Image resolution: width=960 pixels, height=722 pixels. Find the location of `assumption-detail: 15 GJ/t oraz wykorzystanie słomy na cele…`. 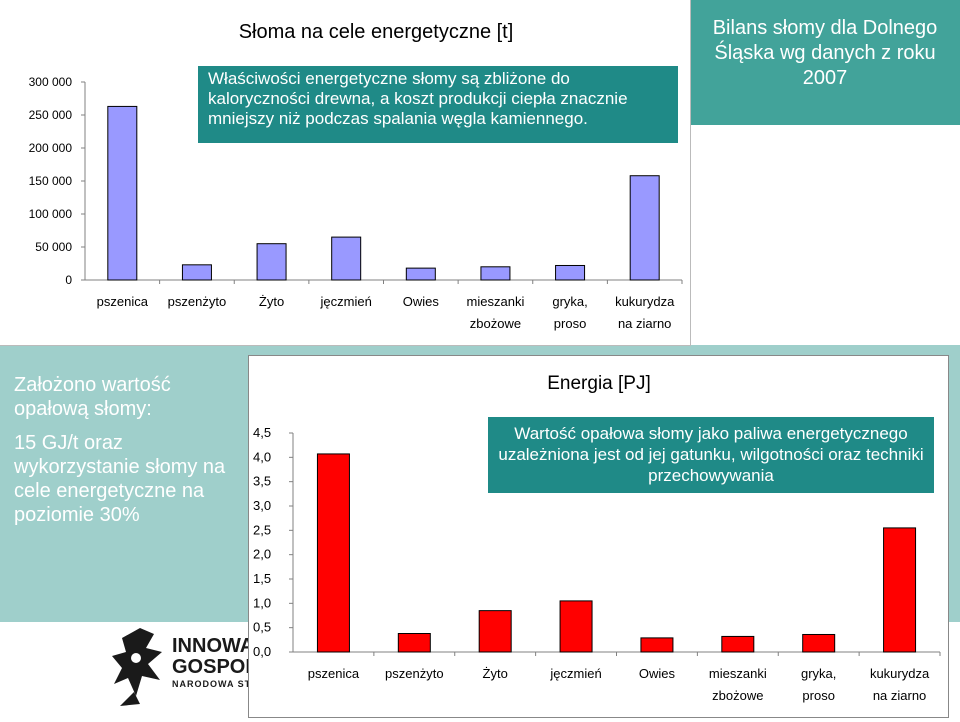

assumption-detail: 15 GJ/t oraz wykorzystanie słomy na cele… is located at coordinates (120, 479).